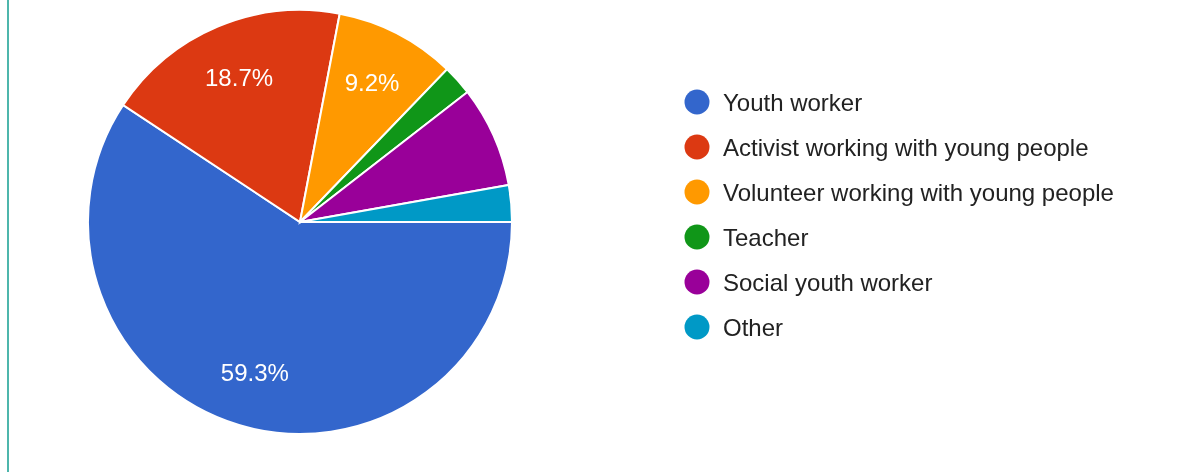 The image size is (1193, 472). What do you see at coordinates (239, 77) in the screenshot?
I see `data-label: 18.7%` at bounding box center [239, 77].